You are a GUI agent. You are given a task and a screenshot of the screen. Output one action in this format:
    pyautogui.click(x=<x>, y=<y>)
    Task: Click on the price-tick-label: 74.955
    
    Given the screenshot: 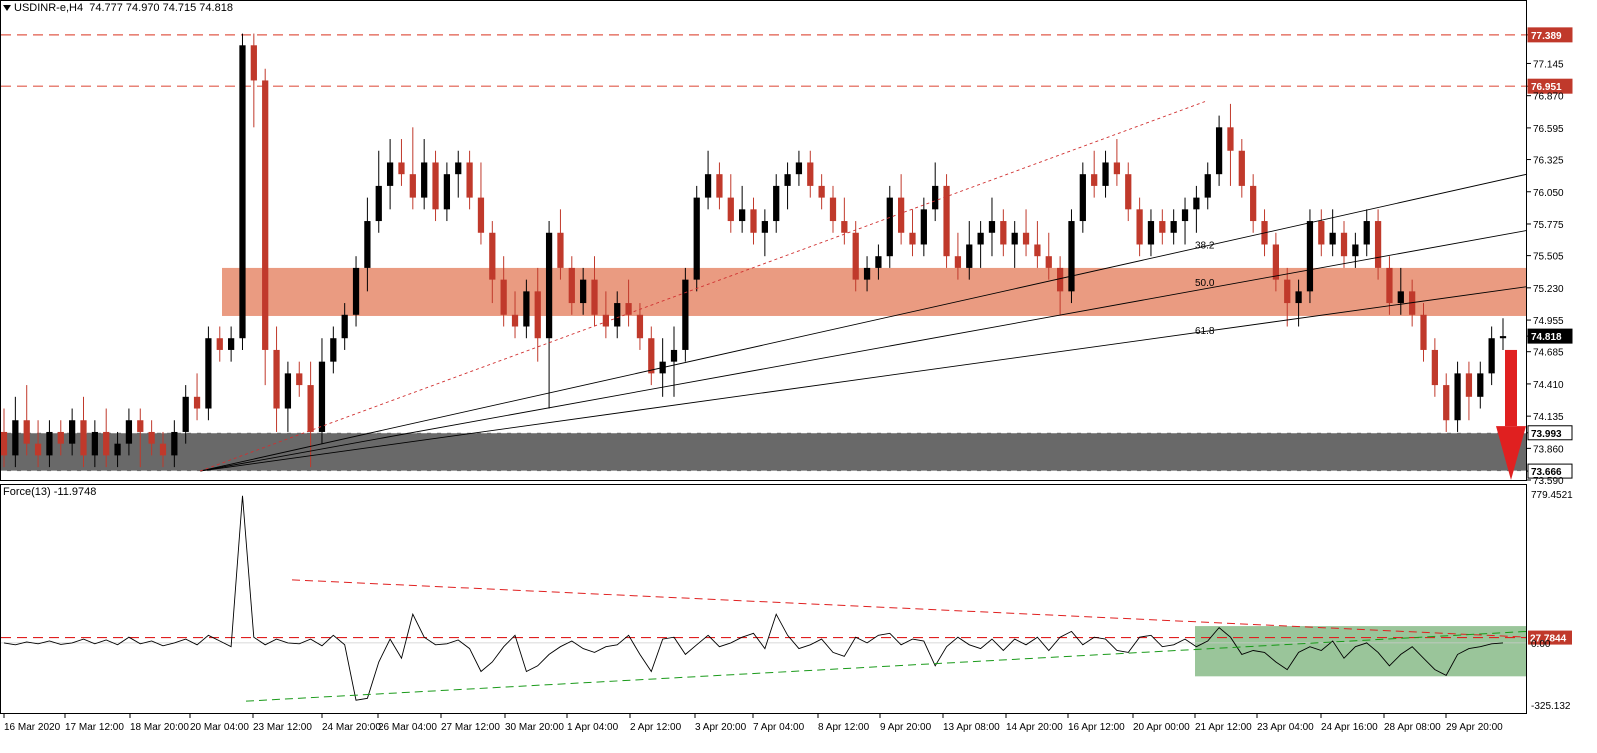 What is the action you would take?
    pyautogui.click(x=1548, y=321)
    